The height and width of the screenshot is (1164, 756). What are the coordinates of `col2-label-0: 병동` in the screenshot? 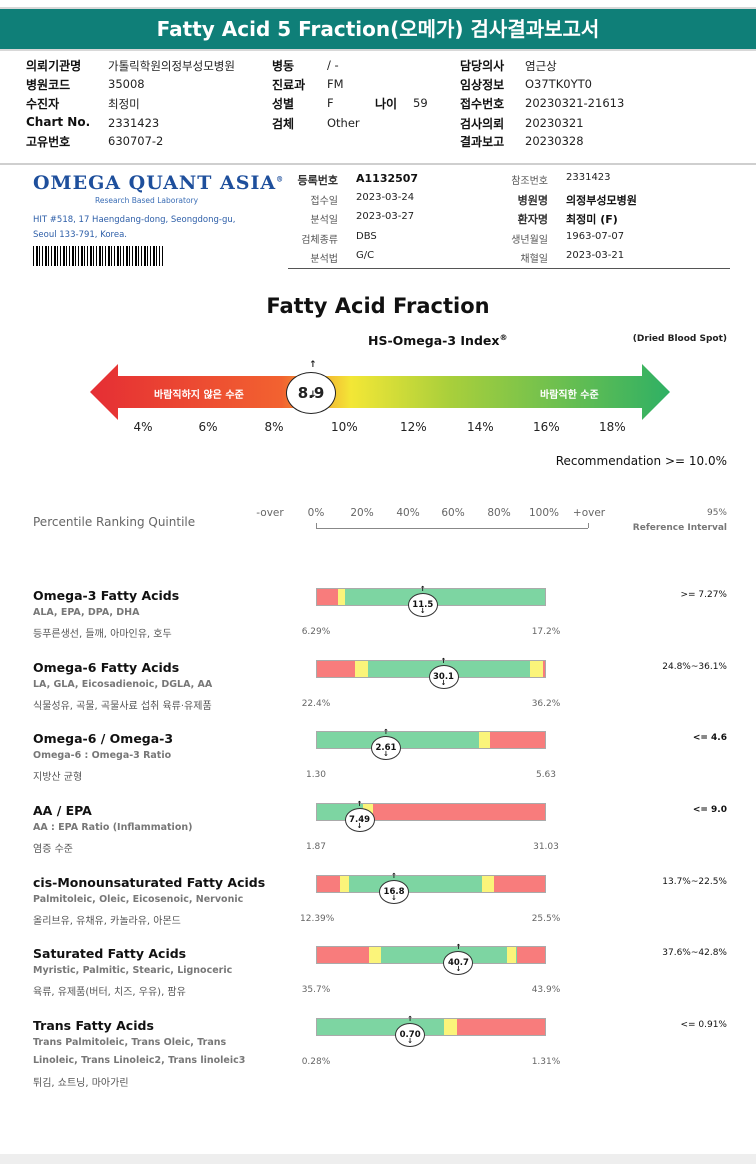 It's located at (283, 66).